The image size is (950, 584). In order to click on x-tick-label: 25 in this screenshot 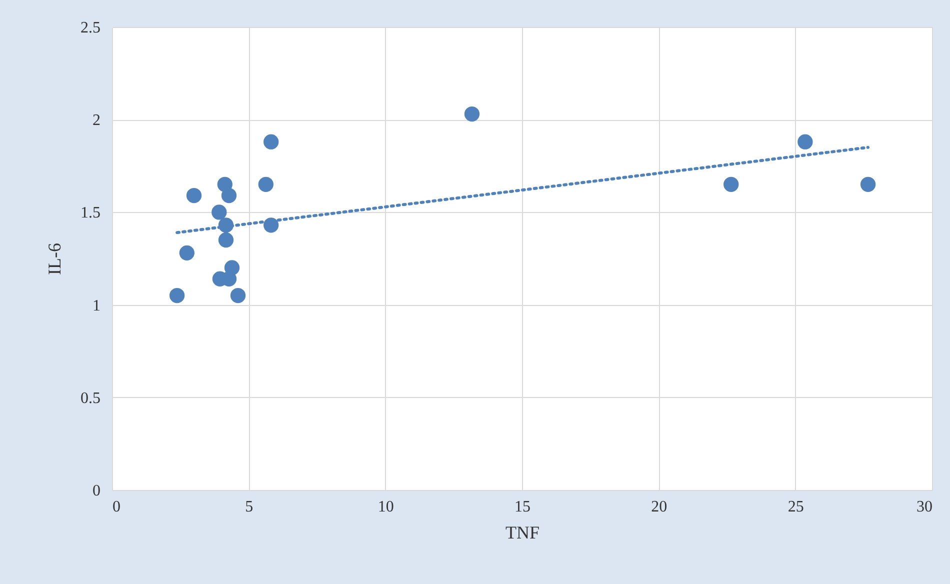, I will do `click(796, 507)`.